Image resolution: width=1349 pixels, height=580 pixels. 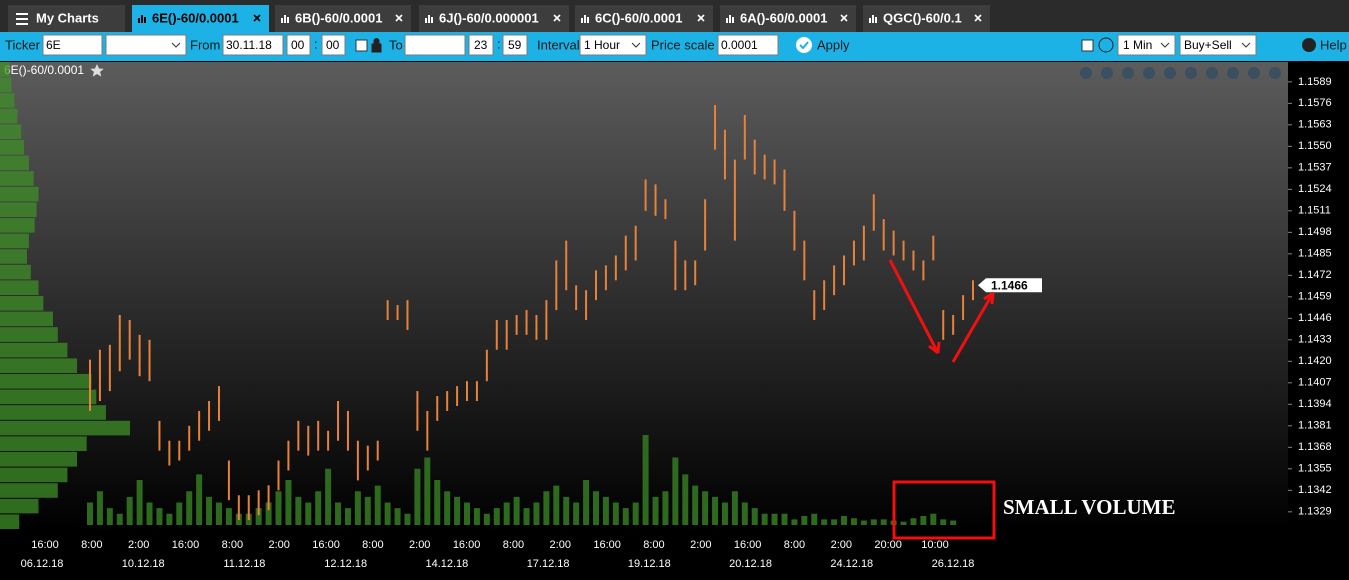 What do you see at coordinates (914, 307) in the screenshot?
I see `arrow-down` at bounding box center [914, 307].